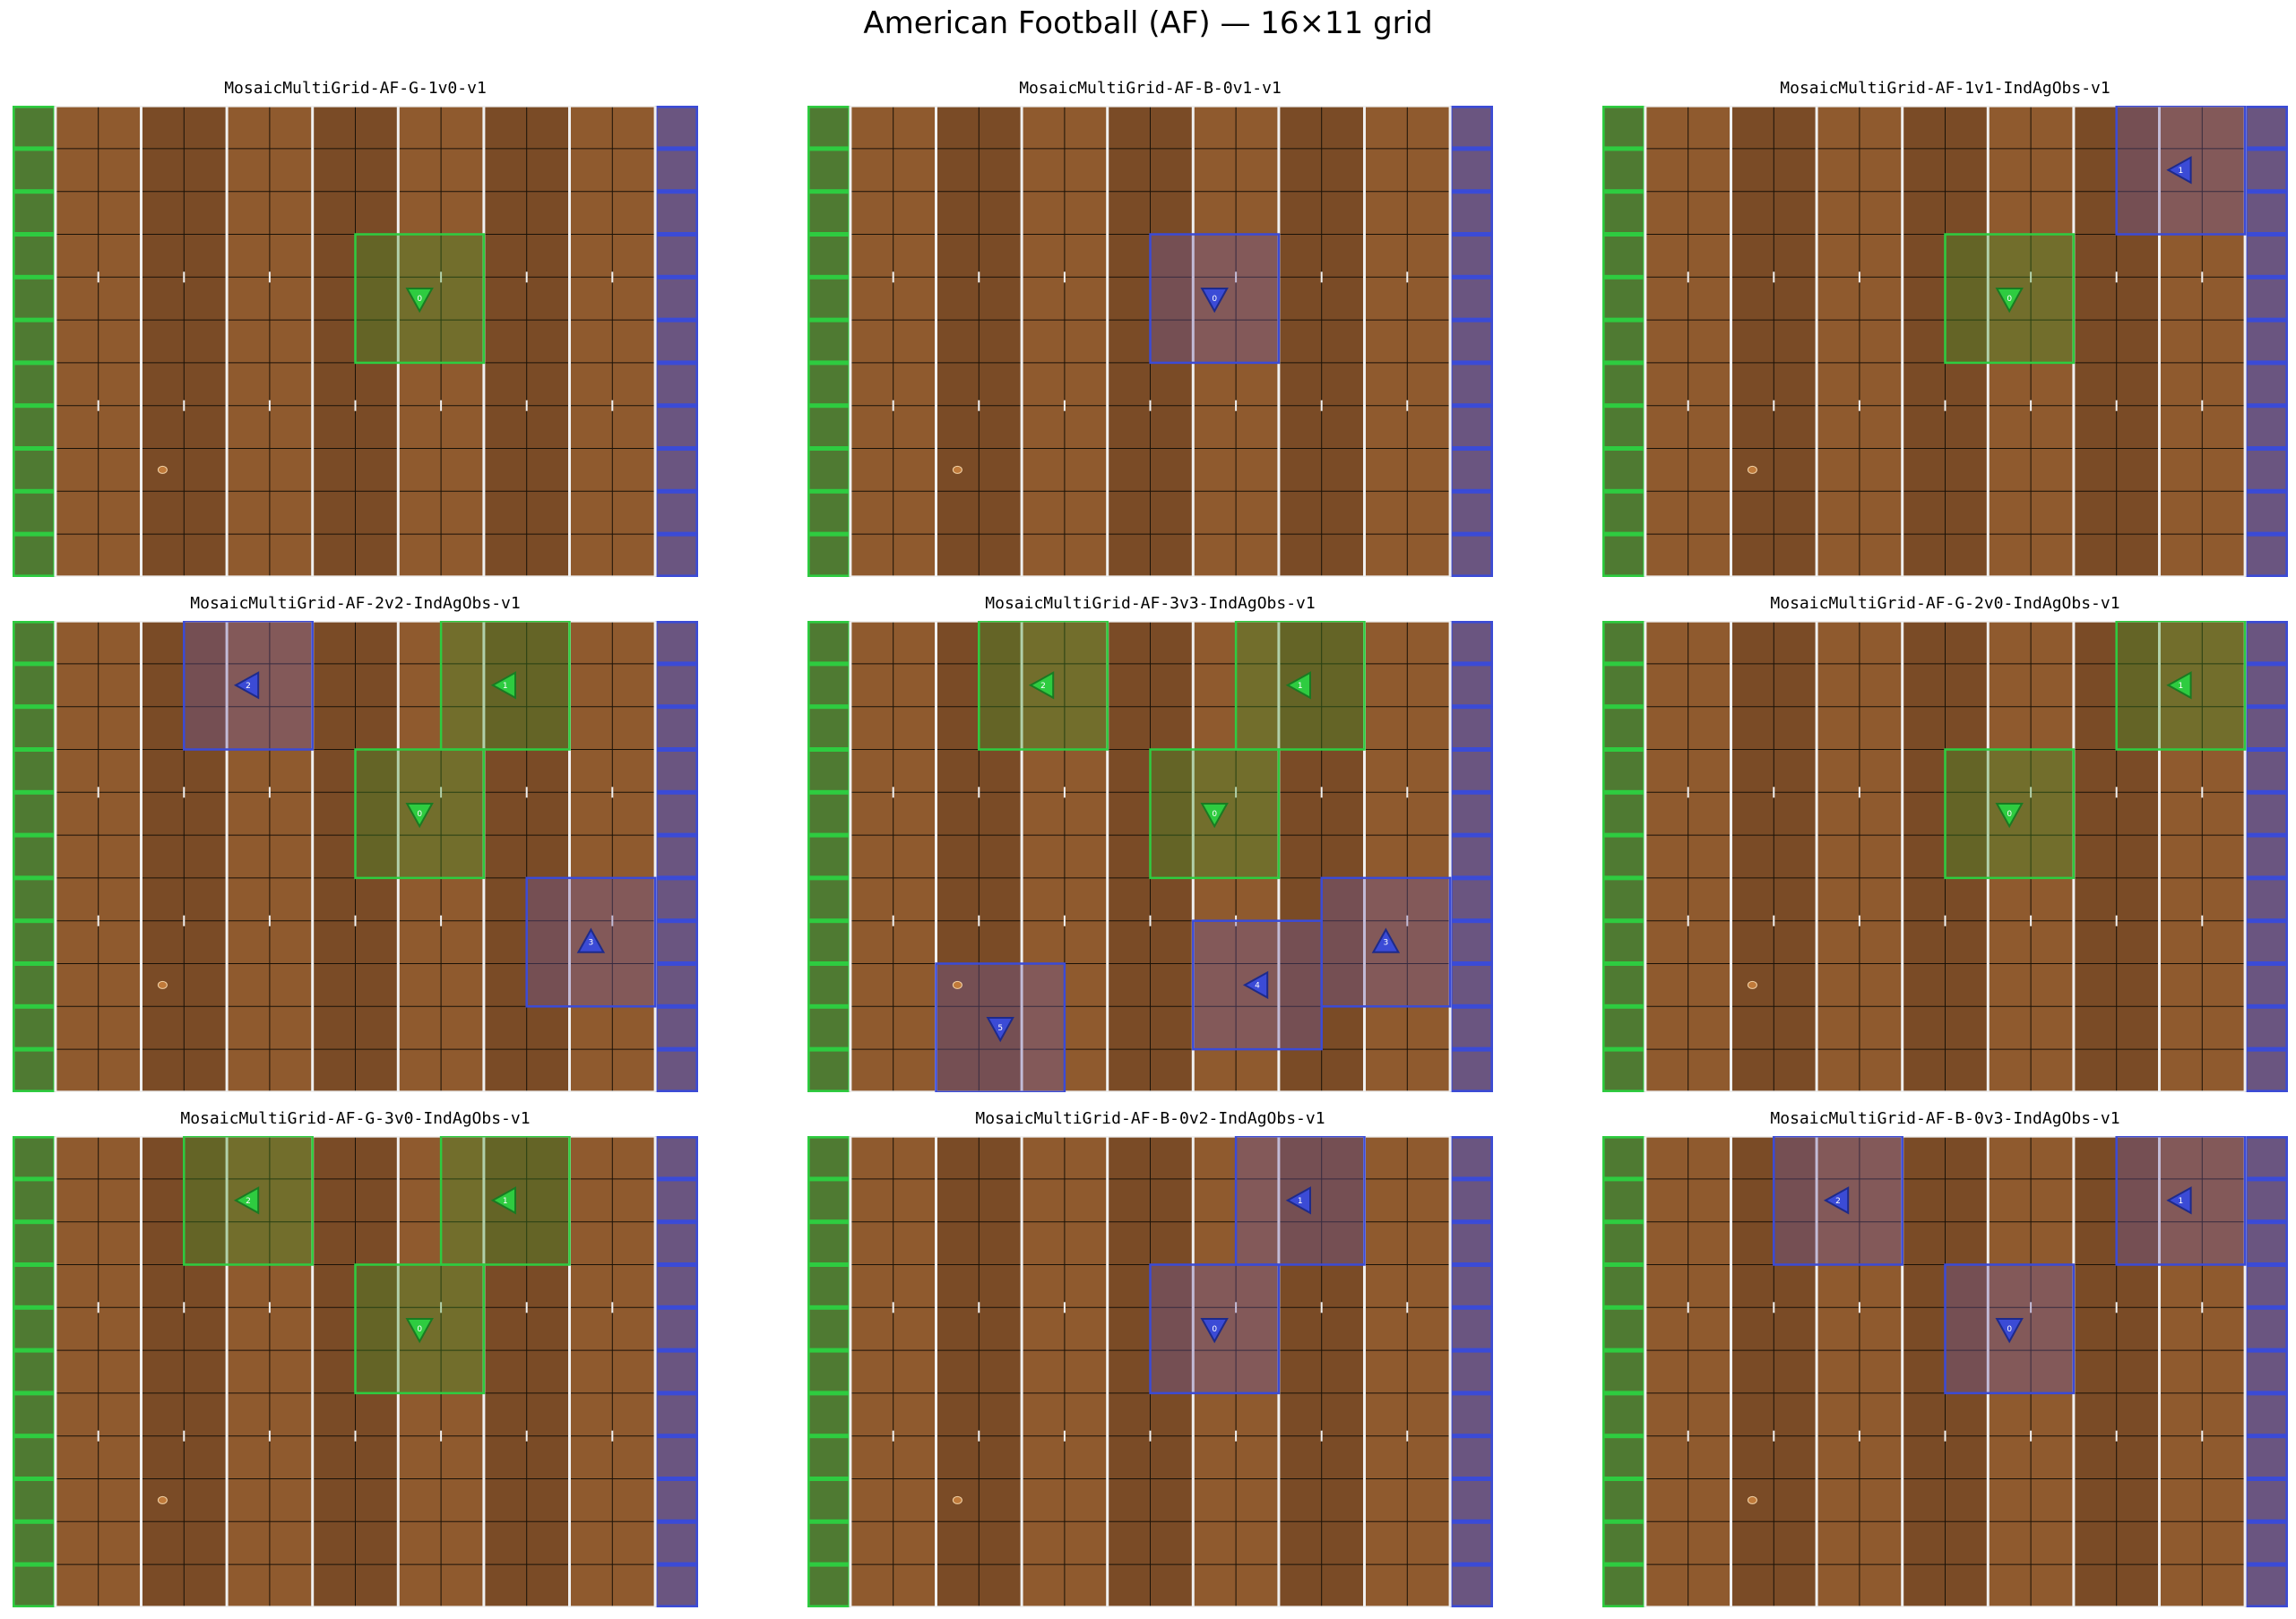 The height and width of the screenshot is (1619, 2296). I want to click on figure-title: American Football (AF) — 16×11 grid, so click(1148, 23).